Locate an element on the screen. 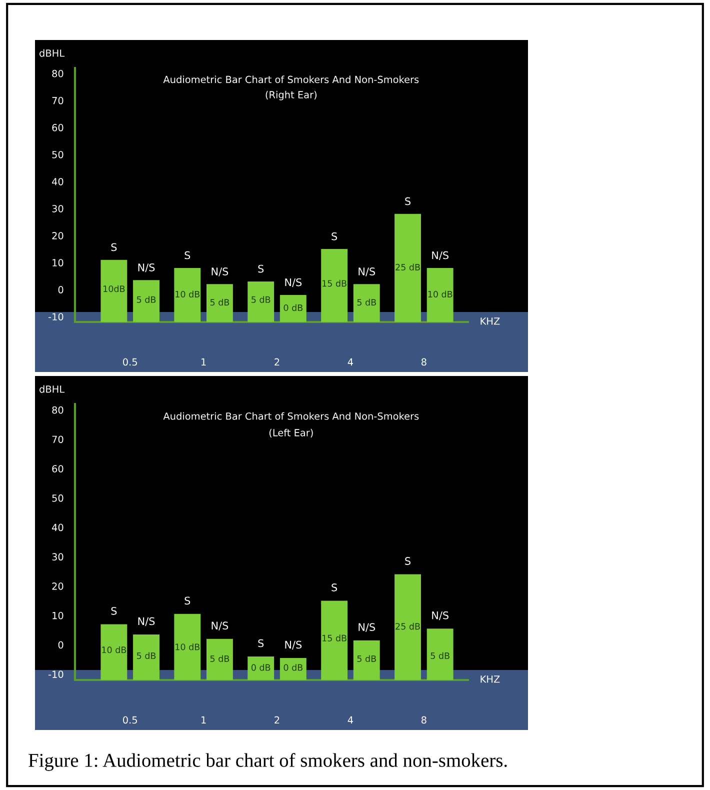 This screenshot has height=790, width=710. caption: Figure 1: Audiometric bar chart of smokers and non-smokers. is located at coordinates (267, 762).